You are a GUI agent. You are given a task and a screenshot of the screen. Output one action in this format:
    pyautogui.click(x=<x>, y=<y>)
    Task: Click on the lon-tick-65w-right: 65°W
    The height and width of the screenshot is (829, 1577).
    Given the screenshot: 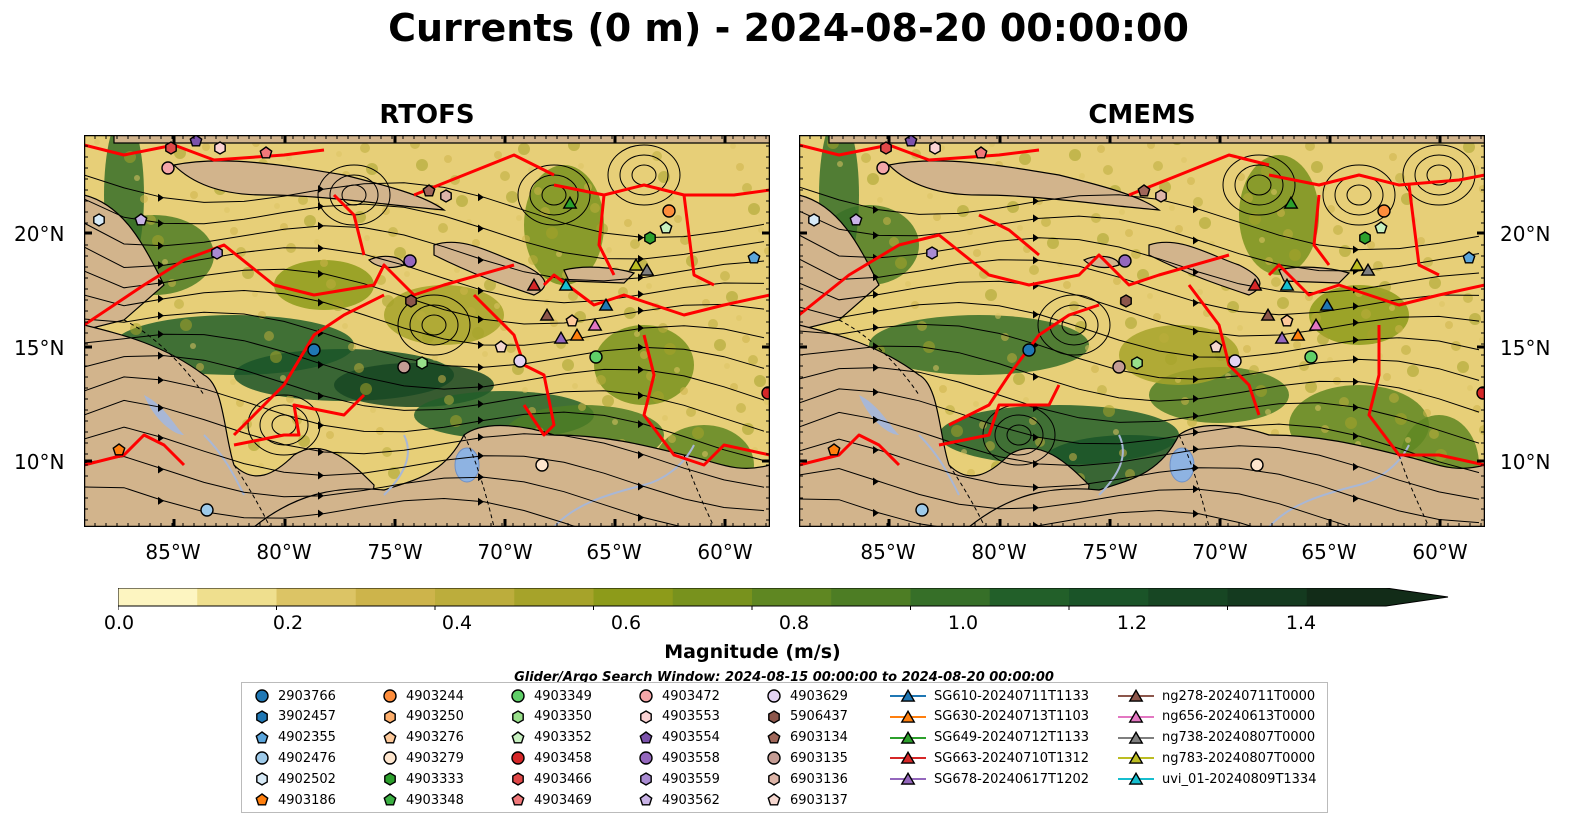 What is the action you would take?
    pyautogui.click(x=1329, y=552)
    